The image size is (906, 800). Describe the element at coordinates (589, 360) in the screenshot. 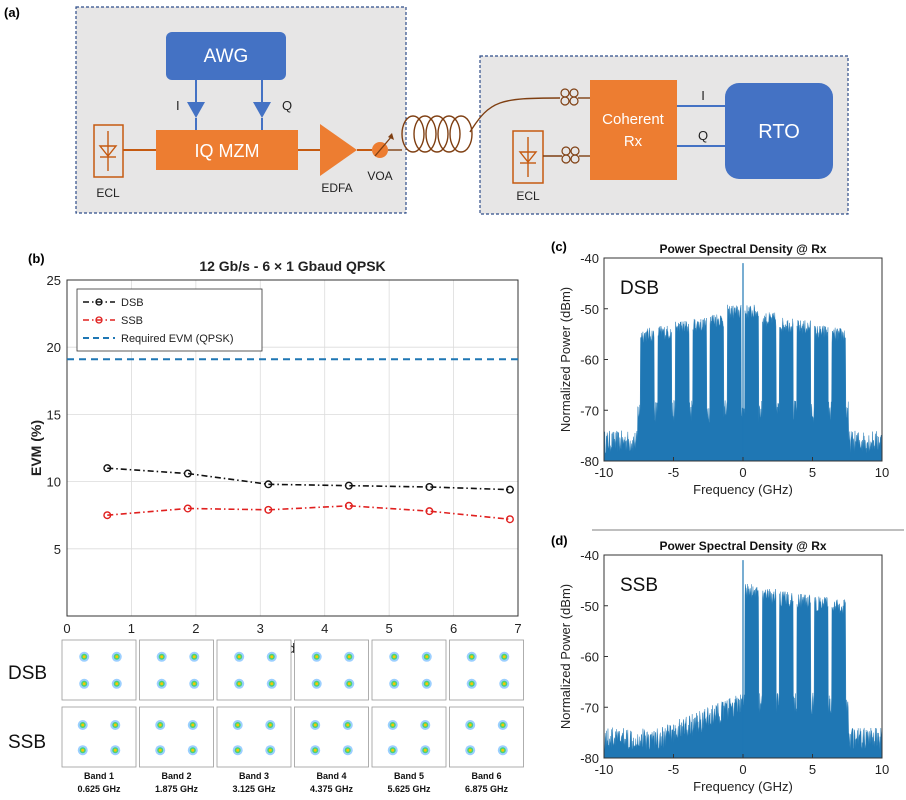

I see `psd-dsb-y-tick: -60` at that location.